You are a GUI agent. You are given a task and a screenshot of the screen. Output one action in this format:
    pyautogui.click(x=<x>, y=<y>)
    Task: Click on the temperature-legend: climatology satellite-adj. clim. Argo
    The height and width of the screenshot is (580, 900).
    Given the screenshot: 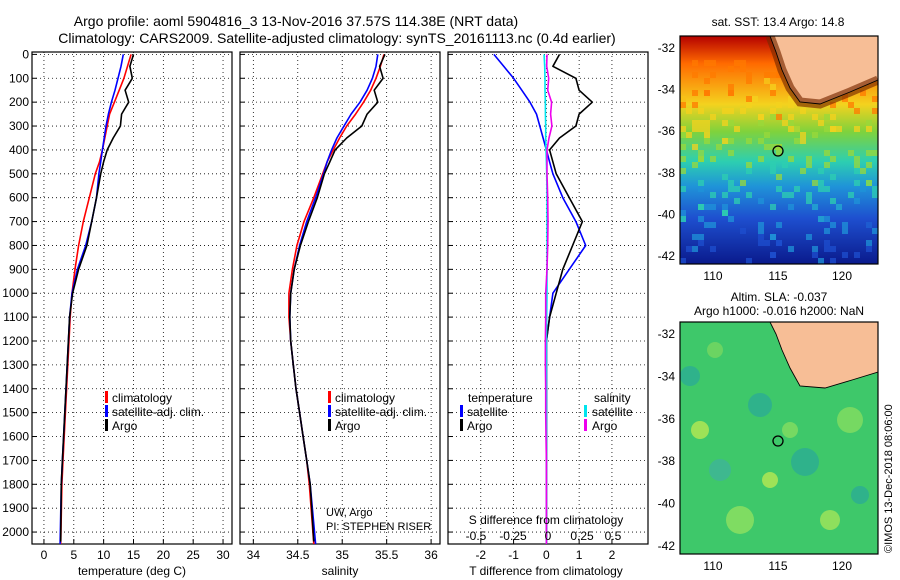 What is the action you would take?
    pyautogui.click(x=154, y=412)
    